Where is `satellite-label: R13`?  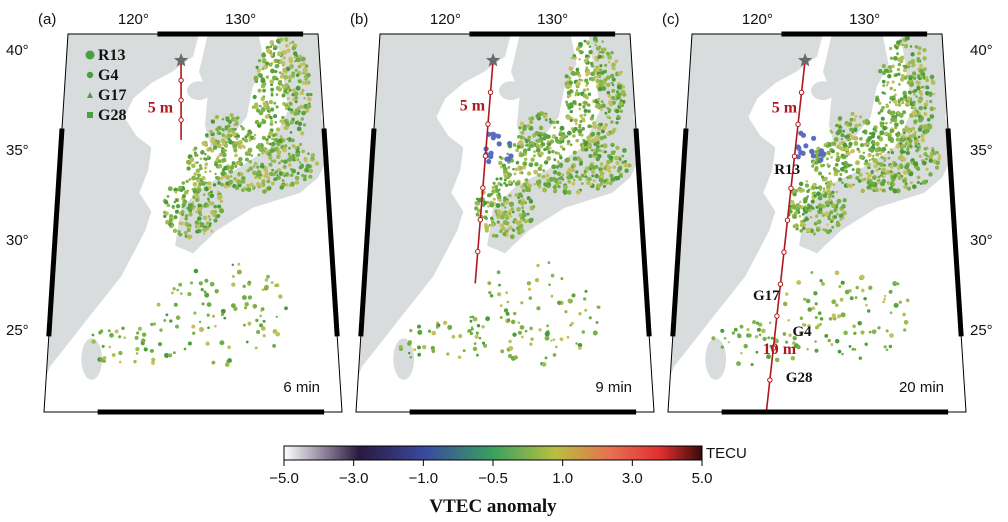 satellite-label: R13 is located at coordinates (787, 170).